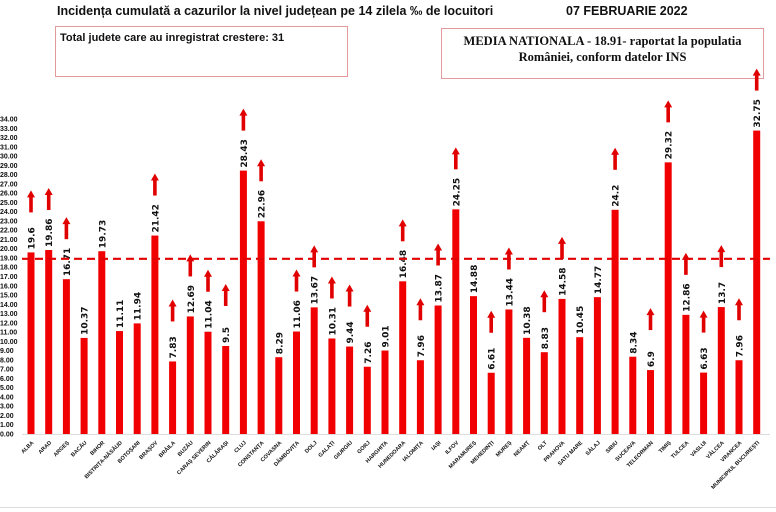 Image resolution: width=776 pixels, height=512 pixels. I want to click on bar-brăila, so click(173, 397).